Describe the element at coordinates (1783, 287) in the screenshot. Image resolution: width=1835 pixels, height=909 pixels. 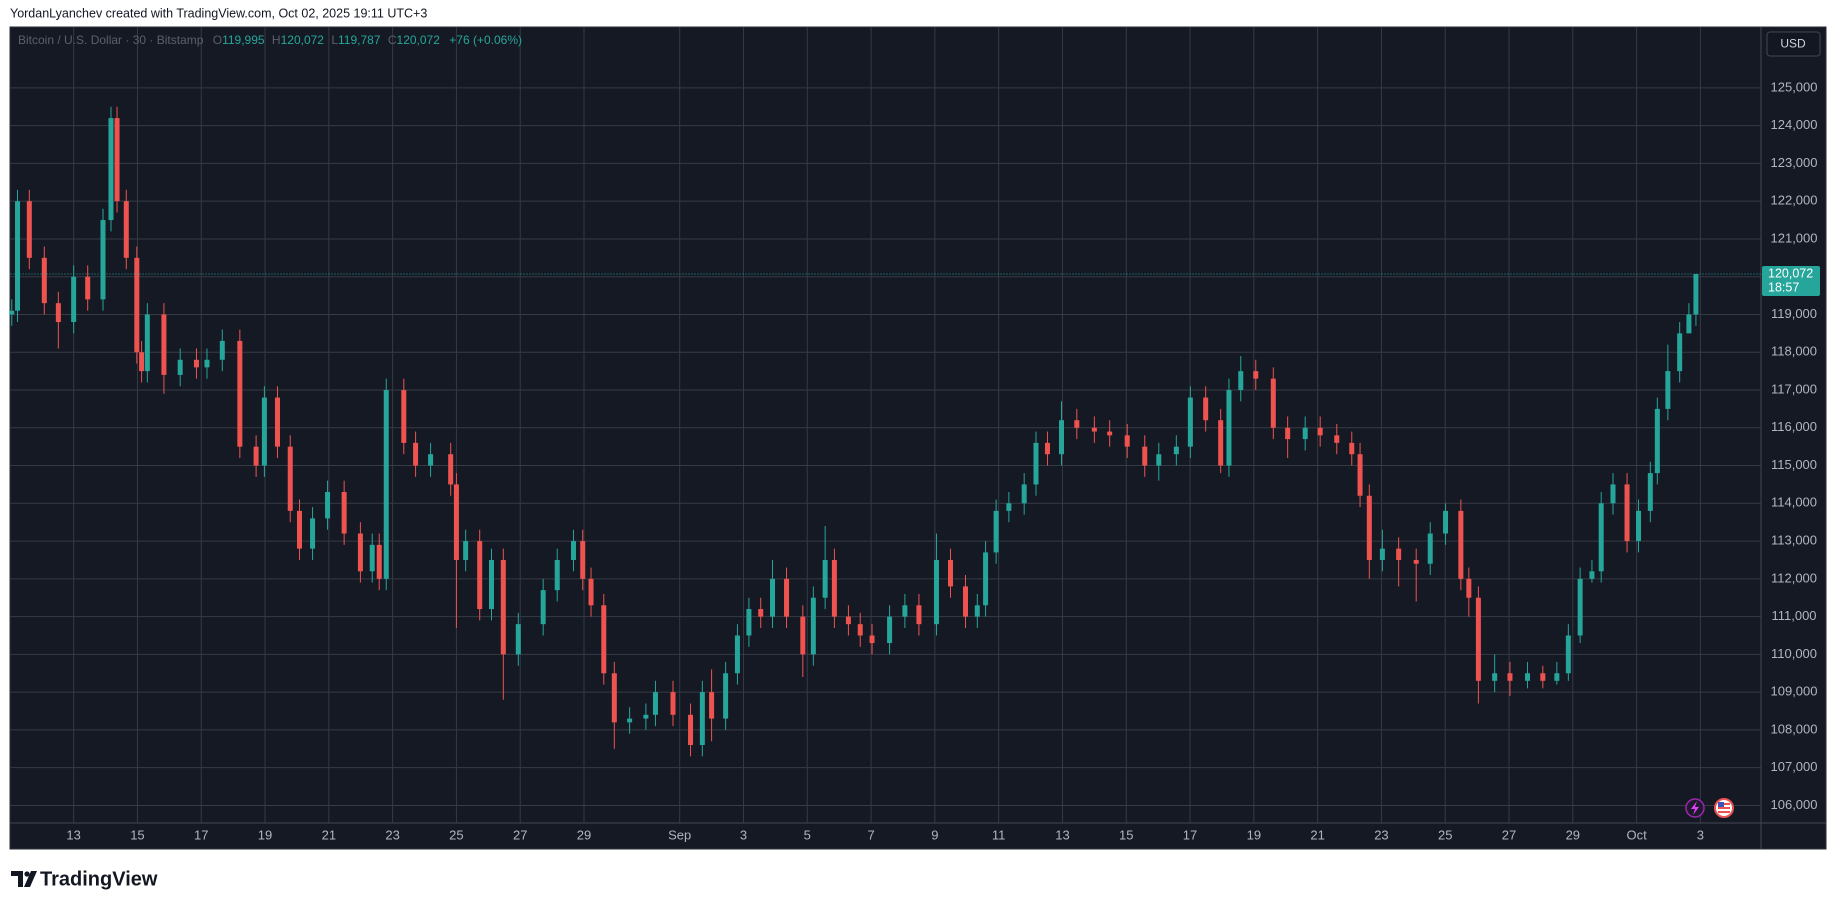
I see `countdown-label: 18:57` at that location.